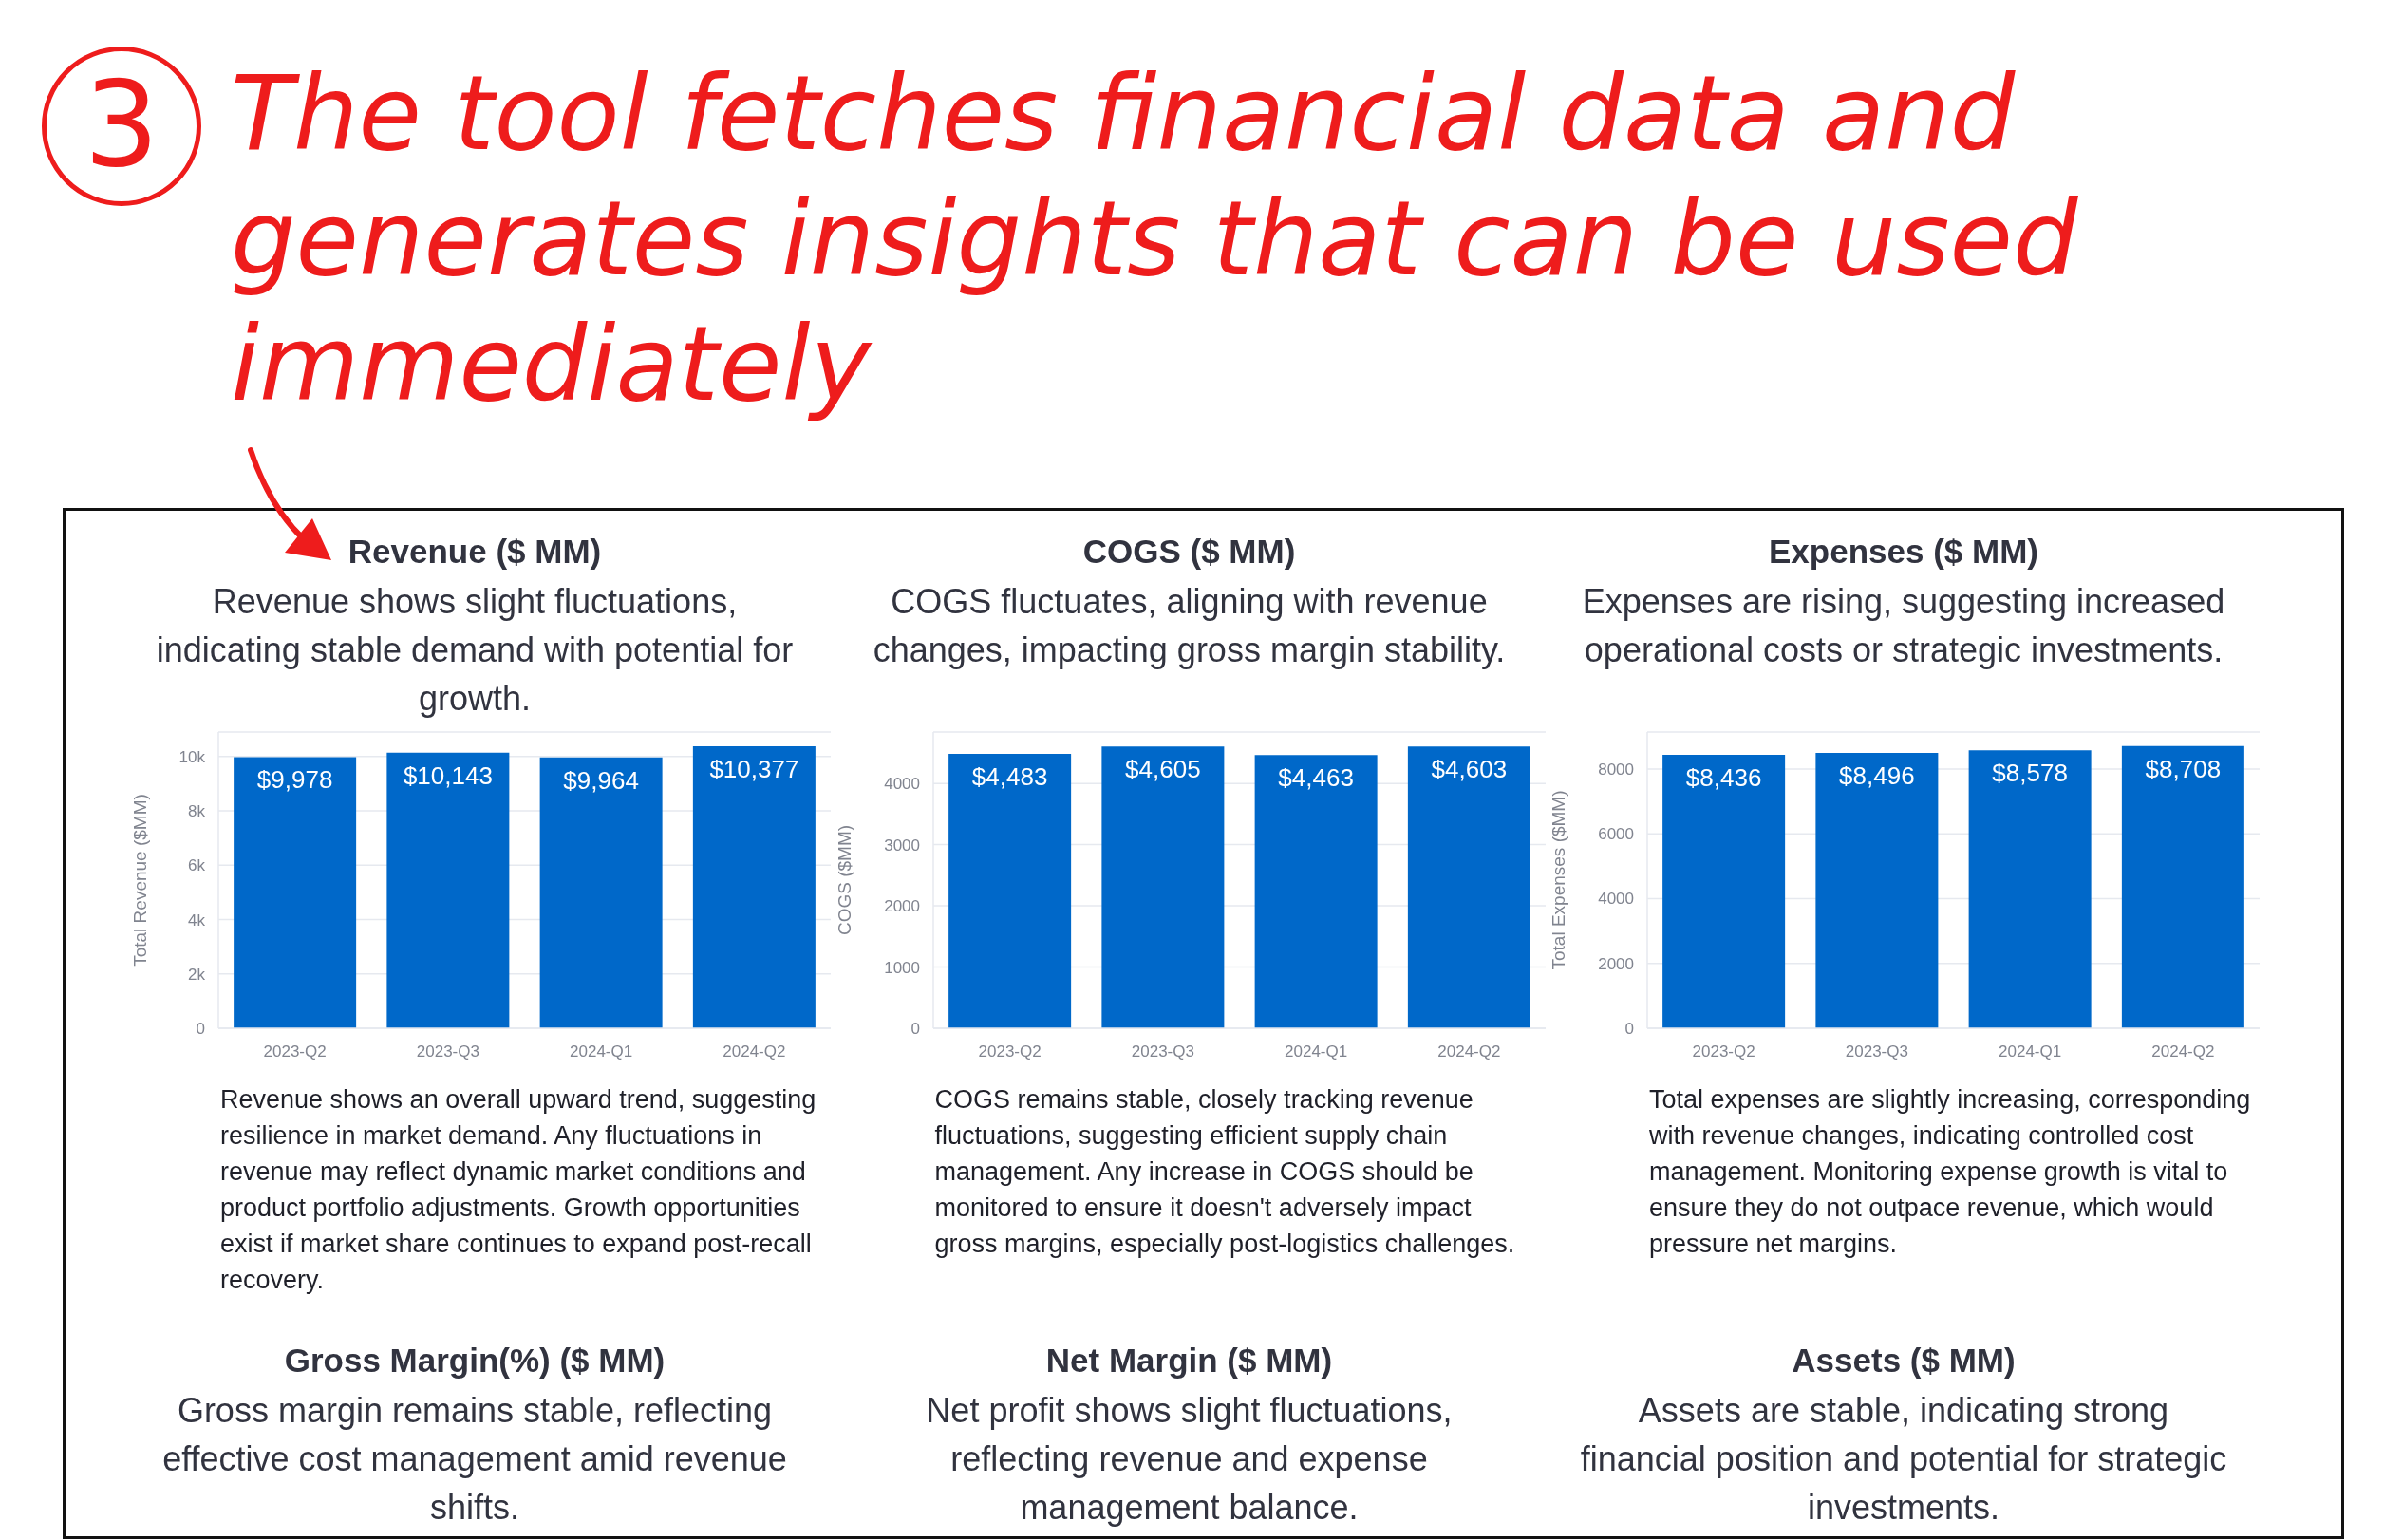 The image size is (2384, 1540). What do you see at coordinates (448, 776) in the screenshot?
I see `data-label: $10,143` at bounding box center [448, 776].